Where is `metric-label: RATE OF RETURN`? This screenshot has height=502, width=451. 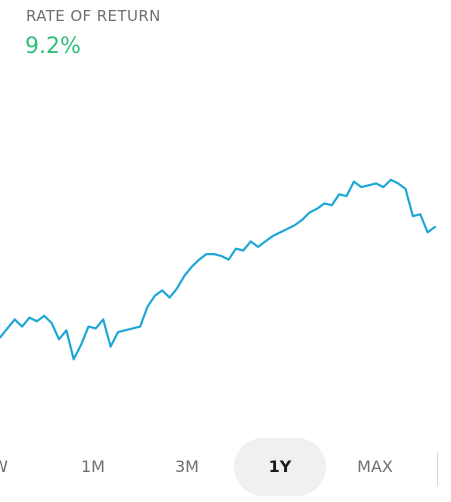
metric-label: RATE OF RETURN is located at coordinates (93, 16).